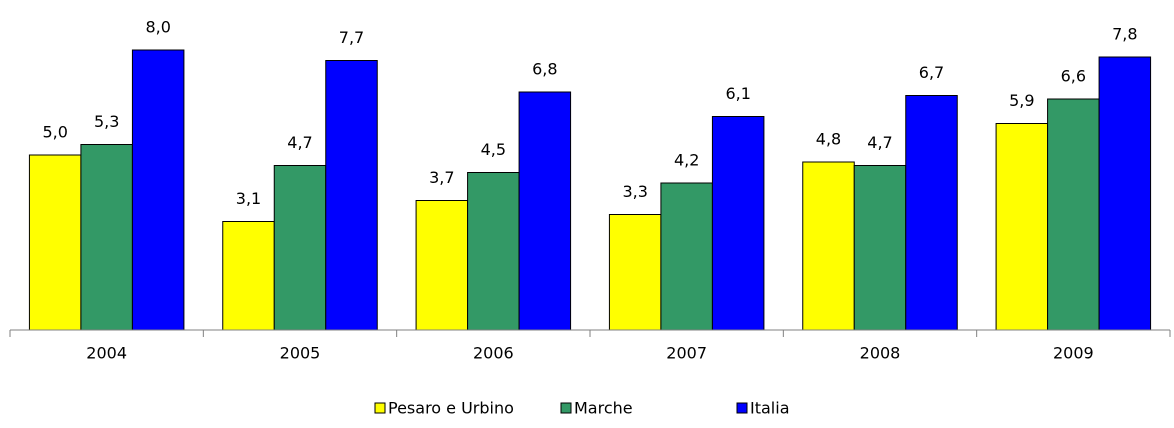  What do you see at coordinates (544, 69) in the screenshot?
I see `data-label: 6,8` at bounding box center [544, 69].